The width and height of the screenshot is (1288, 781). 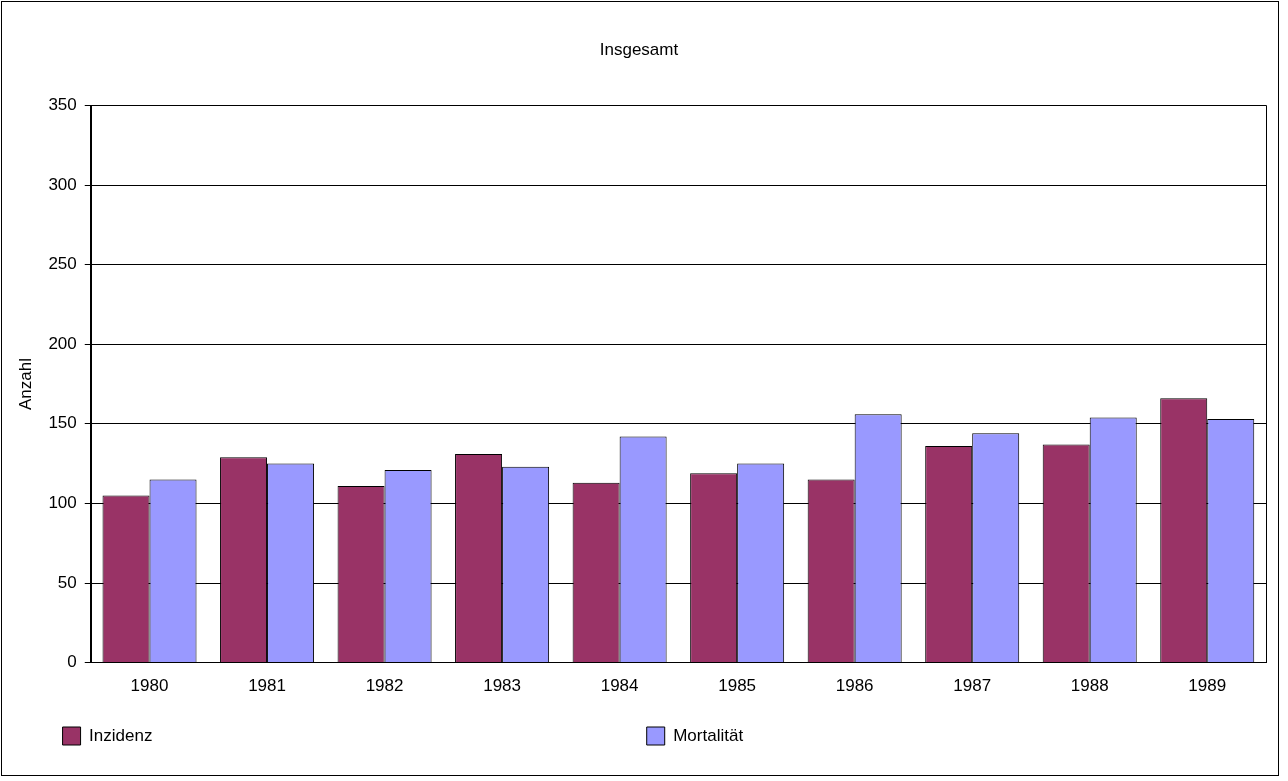 What do you see at coordinates (972, 686) in the screenshot?
I see `x-tick-label: 1987` at bounding box center [972, 686].